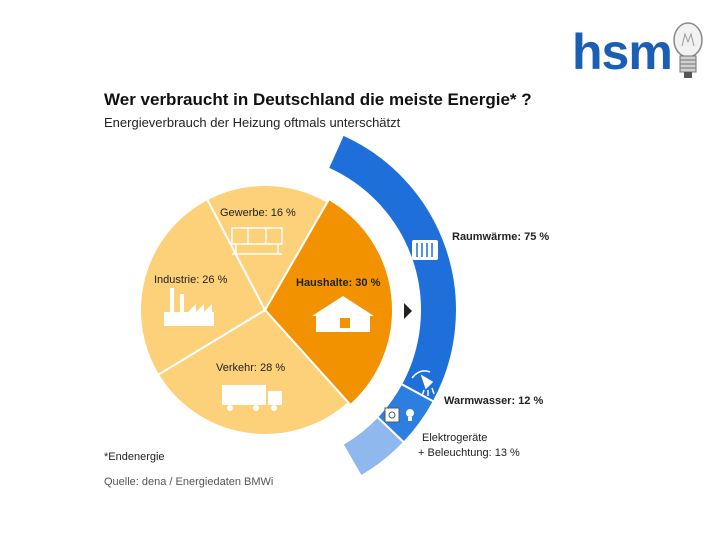 The width and height of the screenshot is (720, 540). What do you see at coordinates (257, 241) in the screenshot?
I see `shop-icon` at bounding box center [257, 241].